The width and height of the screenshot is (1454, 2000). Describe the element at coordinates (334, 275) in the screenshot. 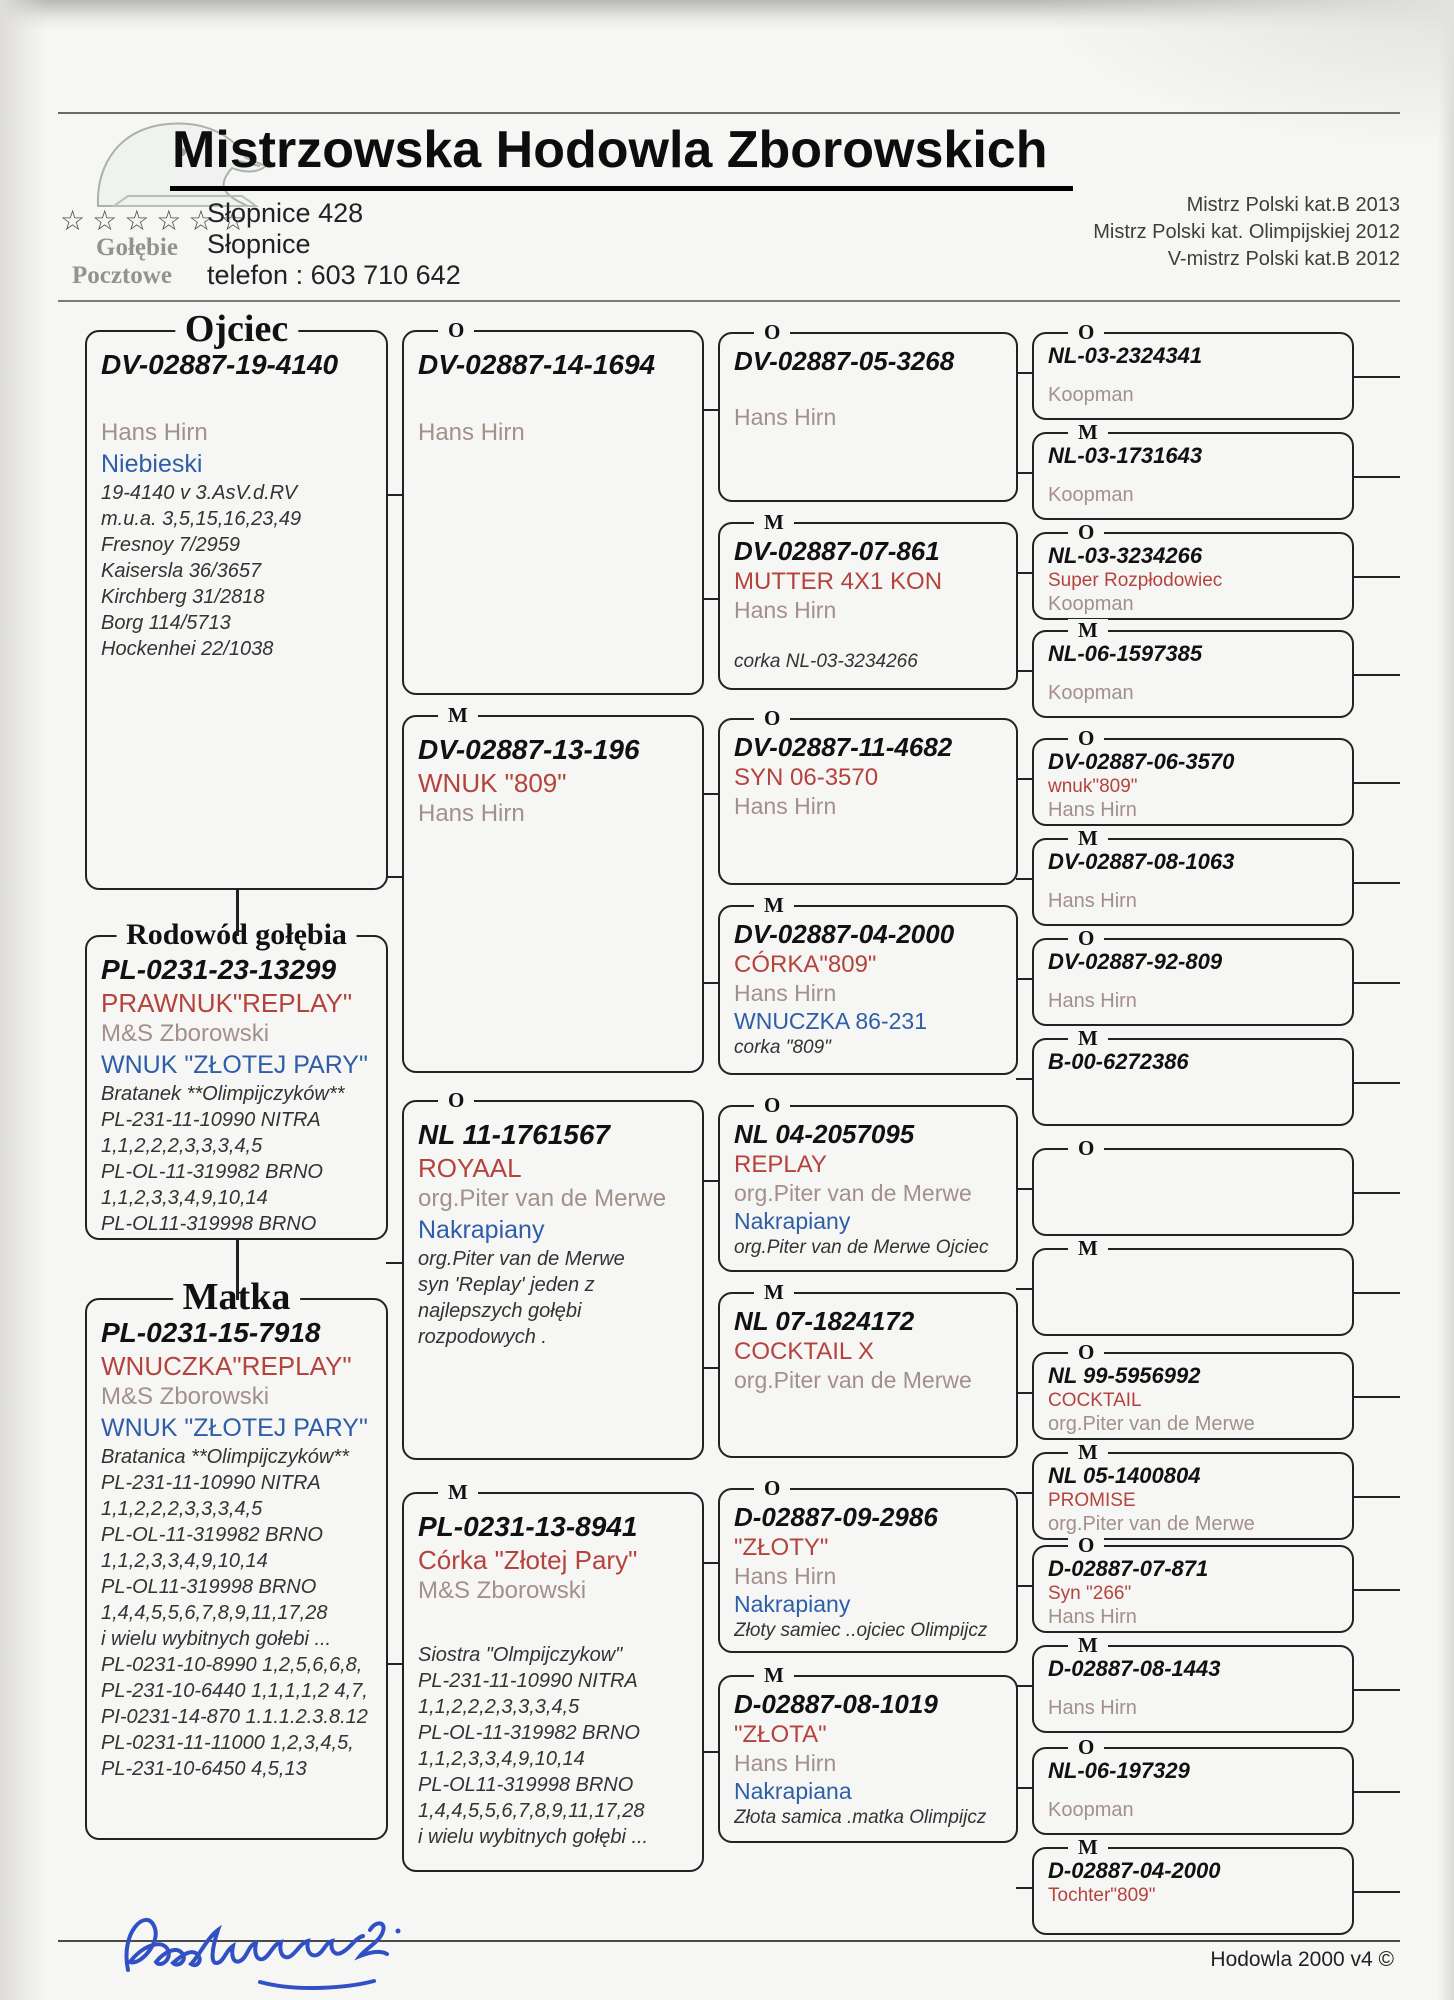

I see `phone-line: telefon : 603 710 642` at that location.